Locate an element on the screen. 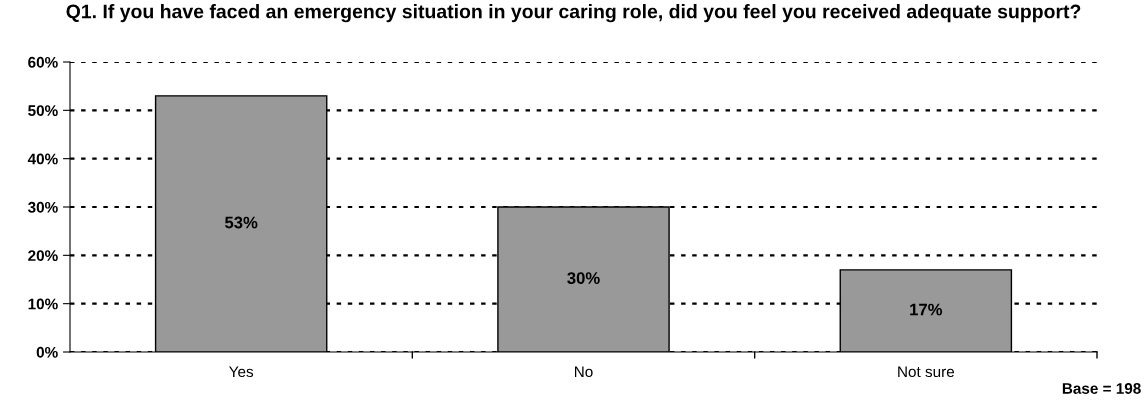 The image size is (1147, 405). y-tick-label: 10% is located at coordinates (43, 304).